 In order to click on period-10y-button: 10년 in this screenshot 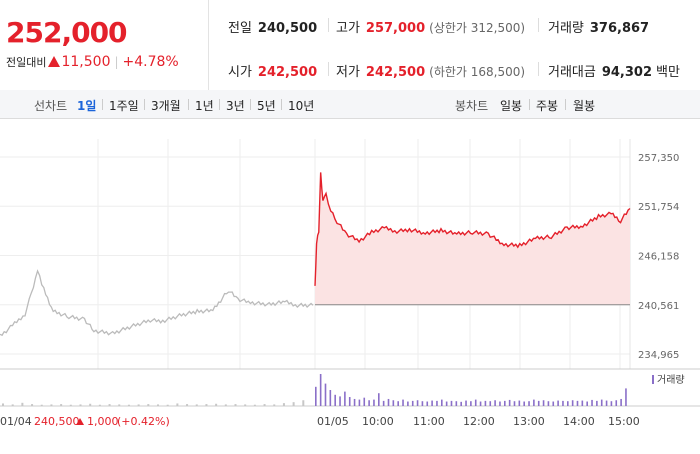, I will do `click(301, 106)`.